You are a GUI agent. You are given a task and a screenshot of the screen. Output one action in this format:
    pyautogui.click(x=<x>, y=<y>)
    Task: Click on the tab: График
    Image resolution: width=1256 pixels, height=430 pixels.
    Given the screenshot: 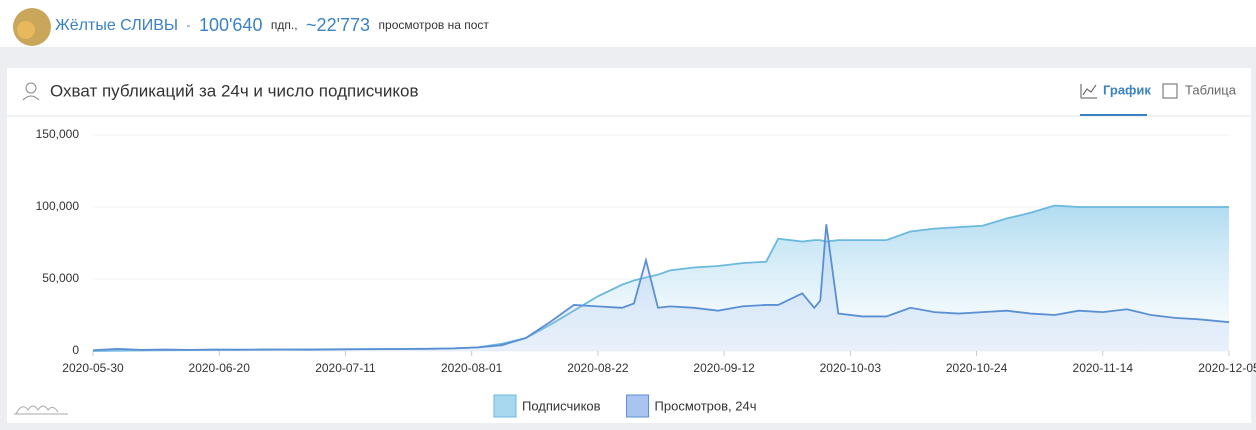 What is the action you would take?
    pyautogui.click(x=1127, y=89)
    